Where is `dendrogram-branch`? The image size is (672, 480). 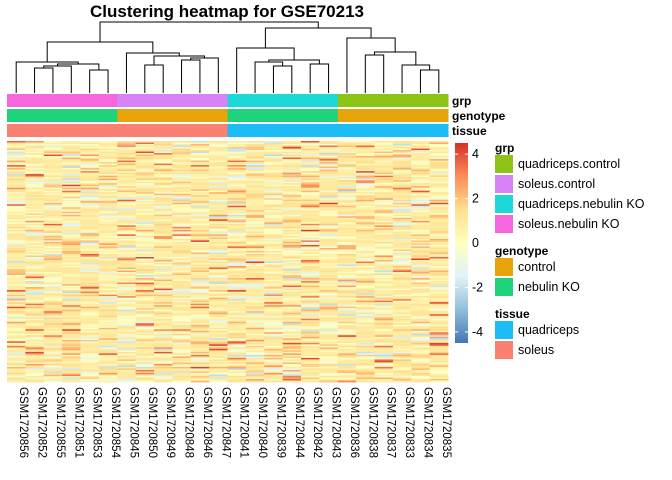 dendrogram-branch is located at coordinates (416, 78).